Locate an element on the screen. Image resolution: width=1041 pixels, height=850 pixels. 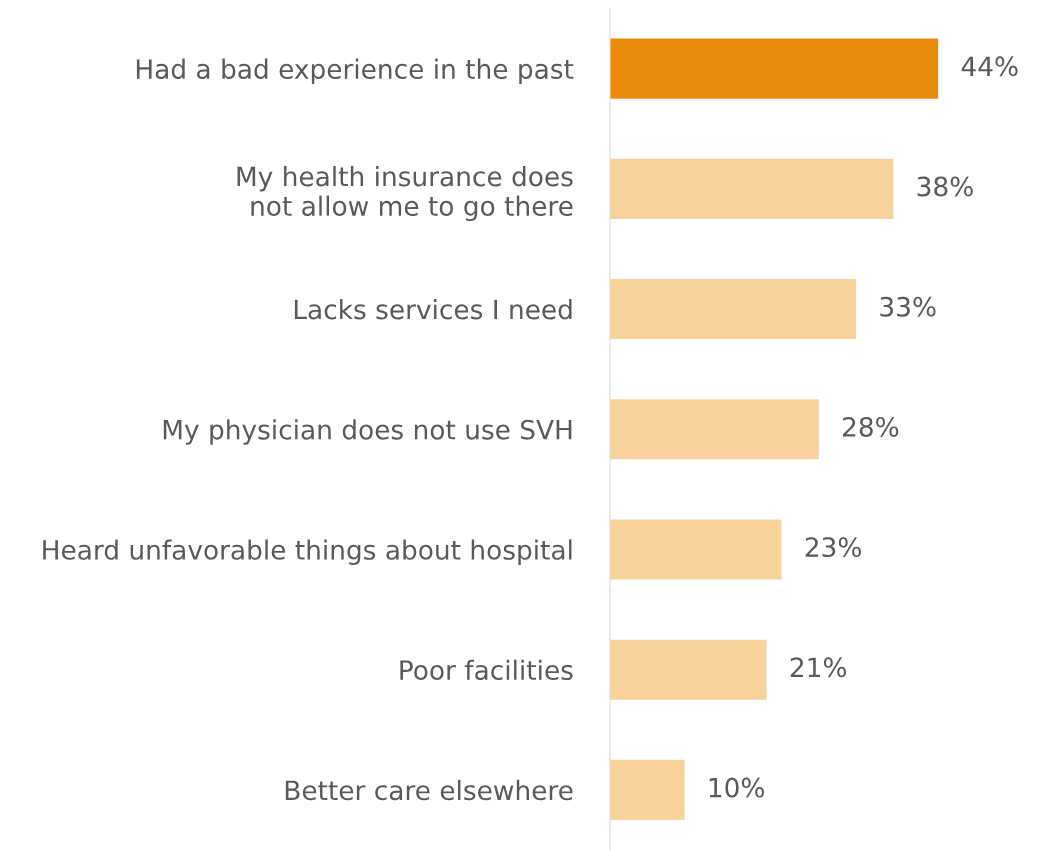
y-tick-label: My physician does not use SVH is located at coordinates (367, 432).